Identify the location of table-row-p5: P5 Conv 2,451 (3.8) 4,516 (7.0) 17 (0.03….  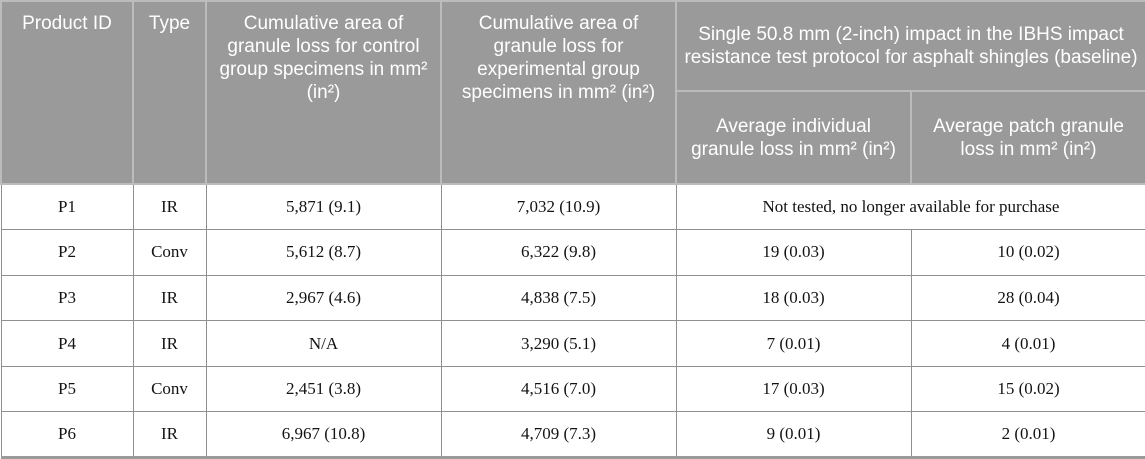
(572, 389).